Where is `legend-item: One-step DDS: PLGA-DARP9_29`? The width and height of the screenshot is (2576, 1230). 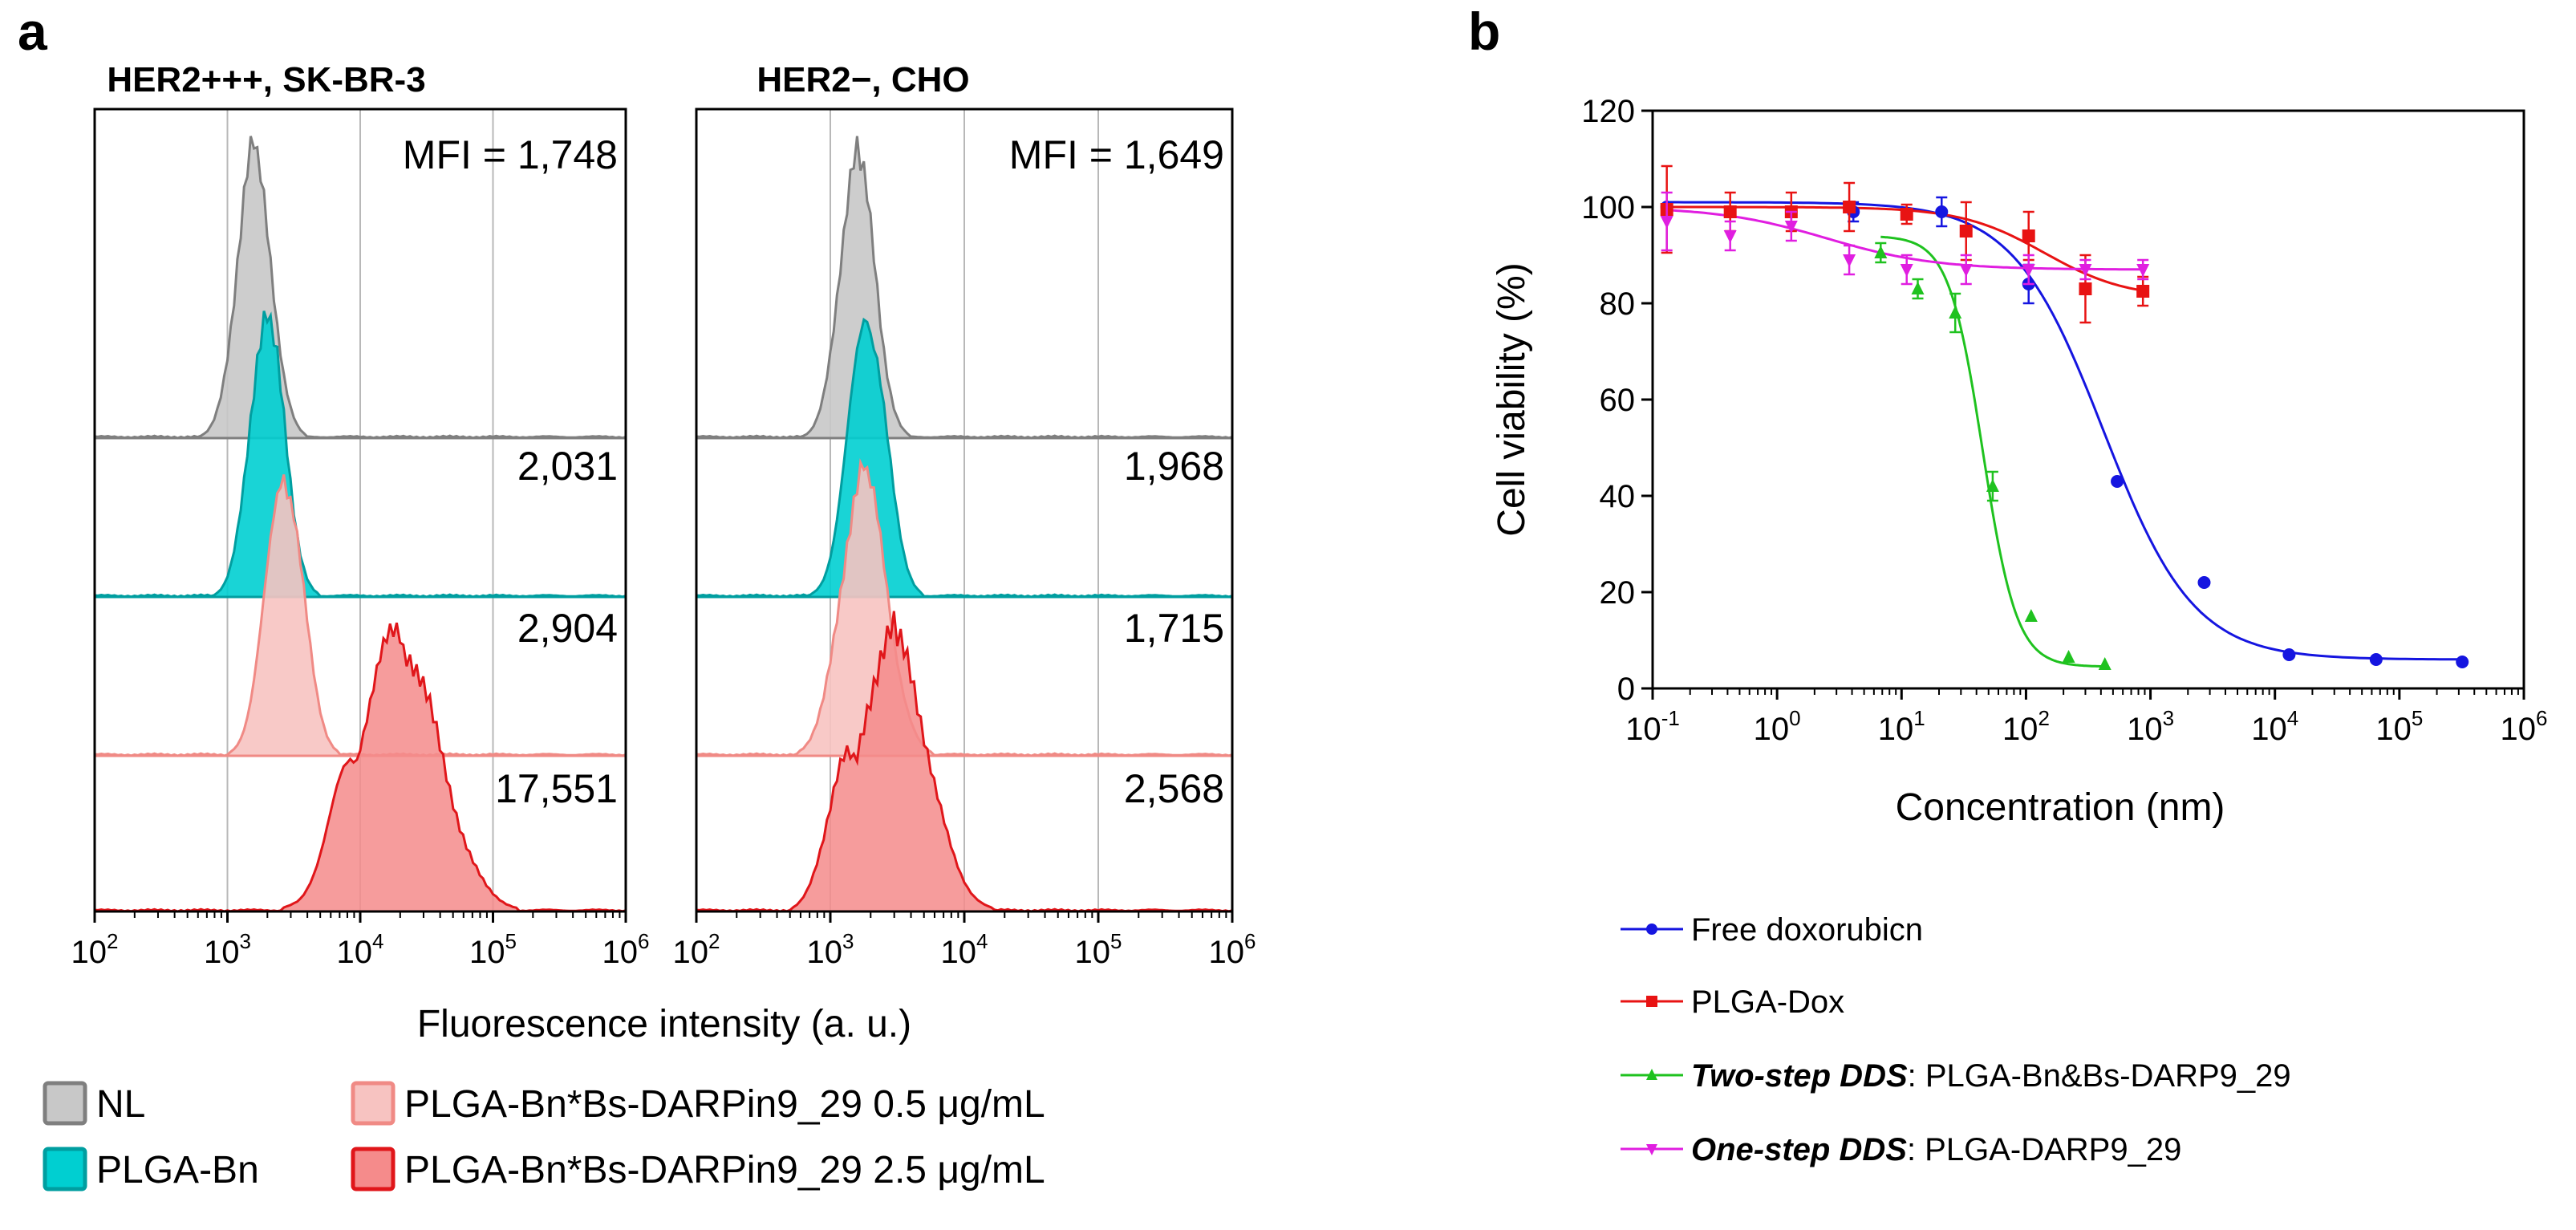
legend-item: One-step DDS: PLGA-DARP9_29 is located at coordinates (1901, 1149).